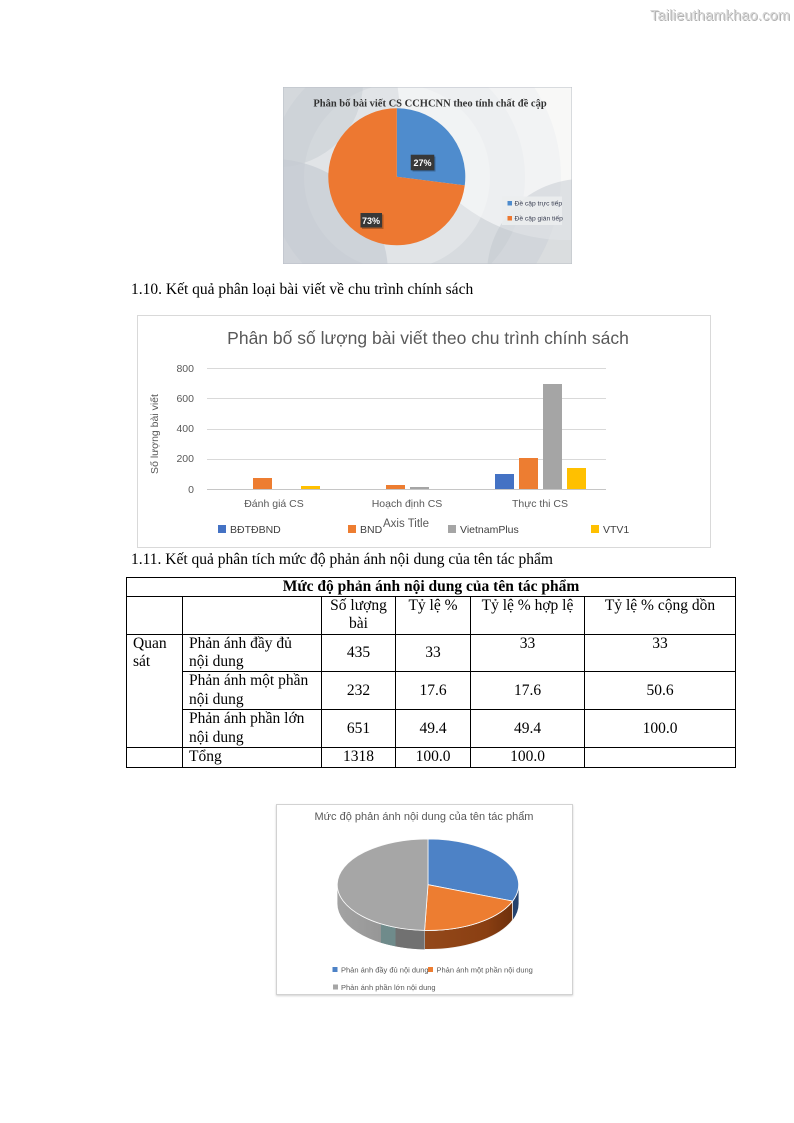 The height and width of the screenshot is (1123, 794). What do you see at coordinates (385, 970) in the screenshot?
I see `svg-text: Phản ánh đầy đủ nội dung` at bounding box center [385, 970].